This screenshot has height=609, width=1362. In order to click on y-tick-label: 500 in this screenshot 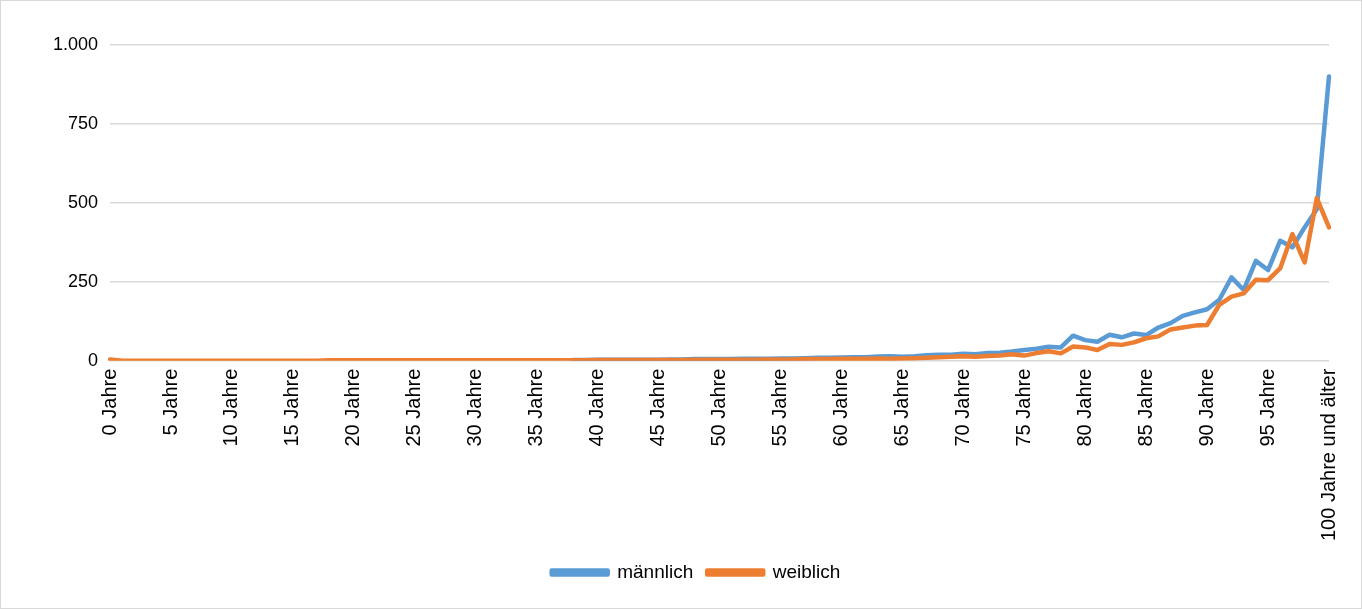, I will do `click(83, 201)`.